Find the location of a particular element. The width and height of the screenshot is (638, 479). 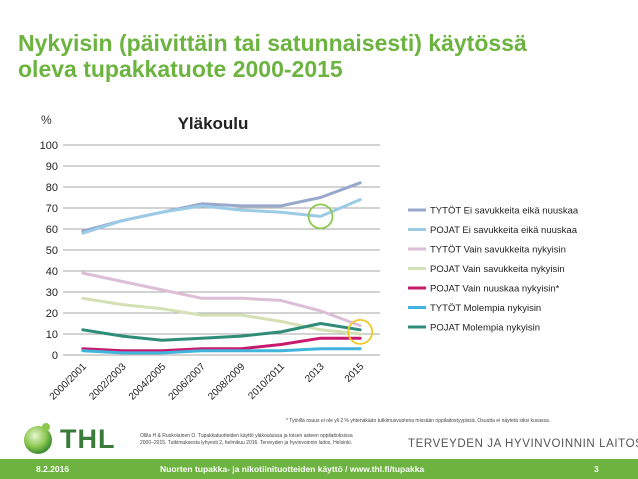

slide-title-line-2: oleva tupakkatuote 2000-2015 is located at coordinates (180, 69).